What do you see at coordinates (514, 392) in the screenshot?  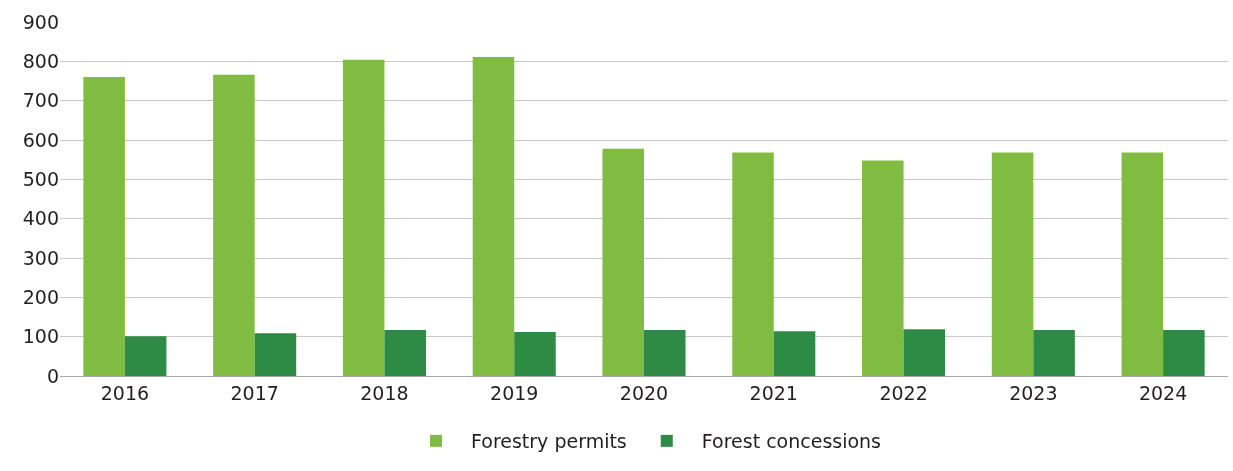 I see `x-tick-label: 2019` at bounding box center [514, 392].